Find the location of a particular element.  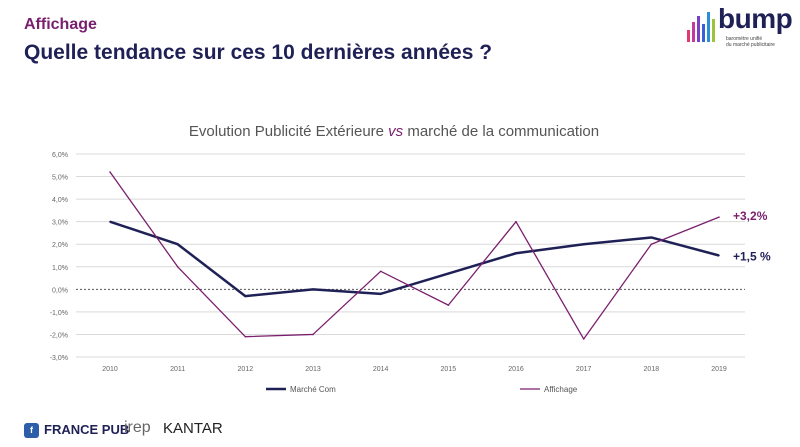

x-tick-label: 2016 is located at coordinates (516, 369).